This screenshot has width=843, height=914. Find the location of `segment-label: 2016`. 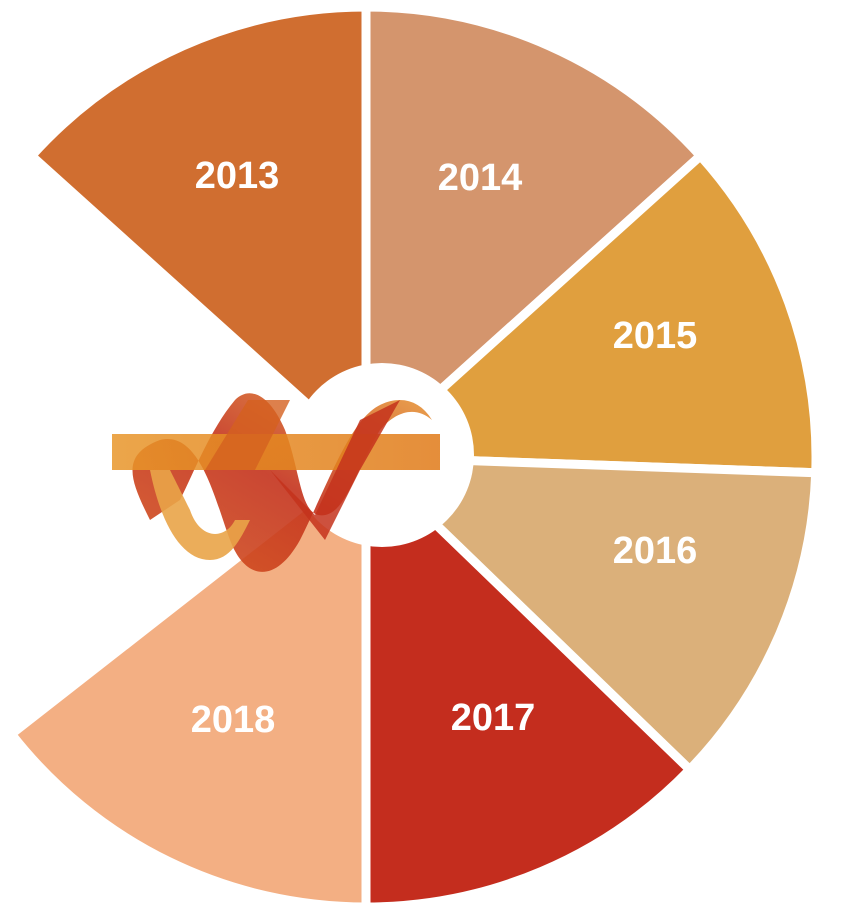

segment-label: 2016 is located at coordinates (655, 551).